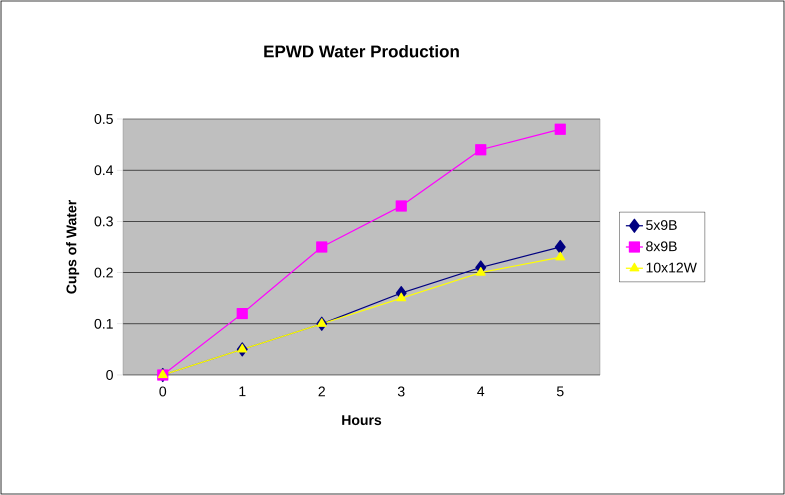  Describe the element at coordinates (321, 391) in the screenshot. I see `x-tick-label: 2` at that location.